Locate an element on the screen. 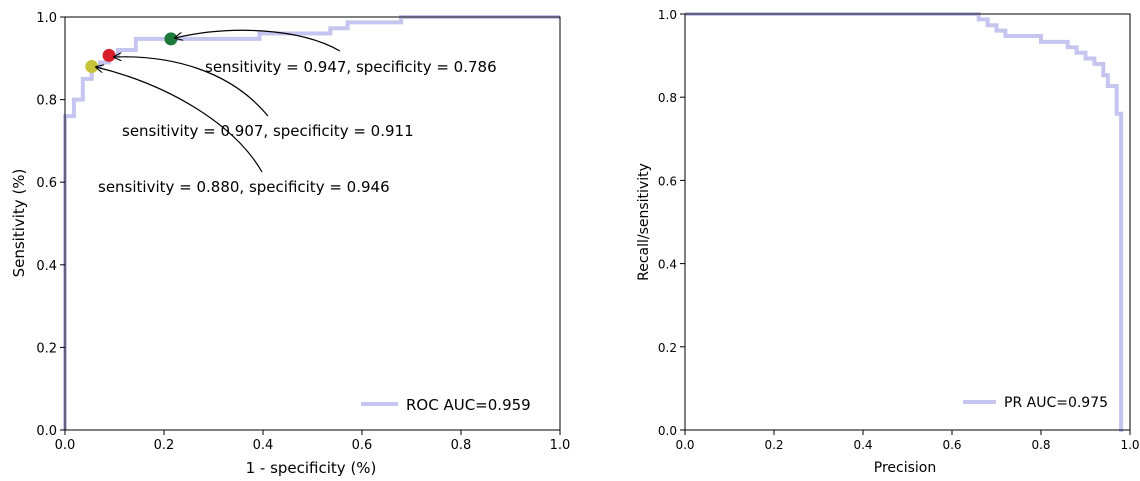  annotation-label-2: sensitivity = 0.907, specificity = 0.911 is located at coordinates (268, 131).